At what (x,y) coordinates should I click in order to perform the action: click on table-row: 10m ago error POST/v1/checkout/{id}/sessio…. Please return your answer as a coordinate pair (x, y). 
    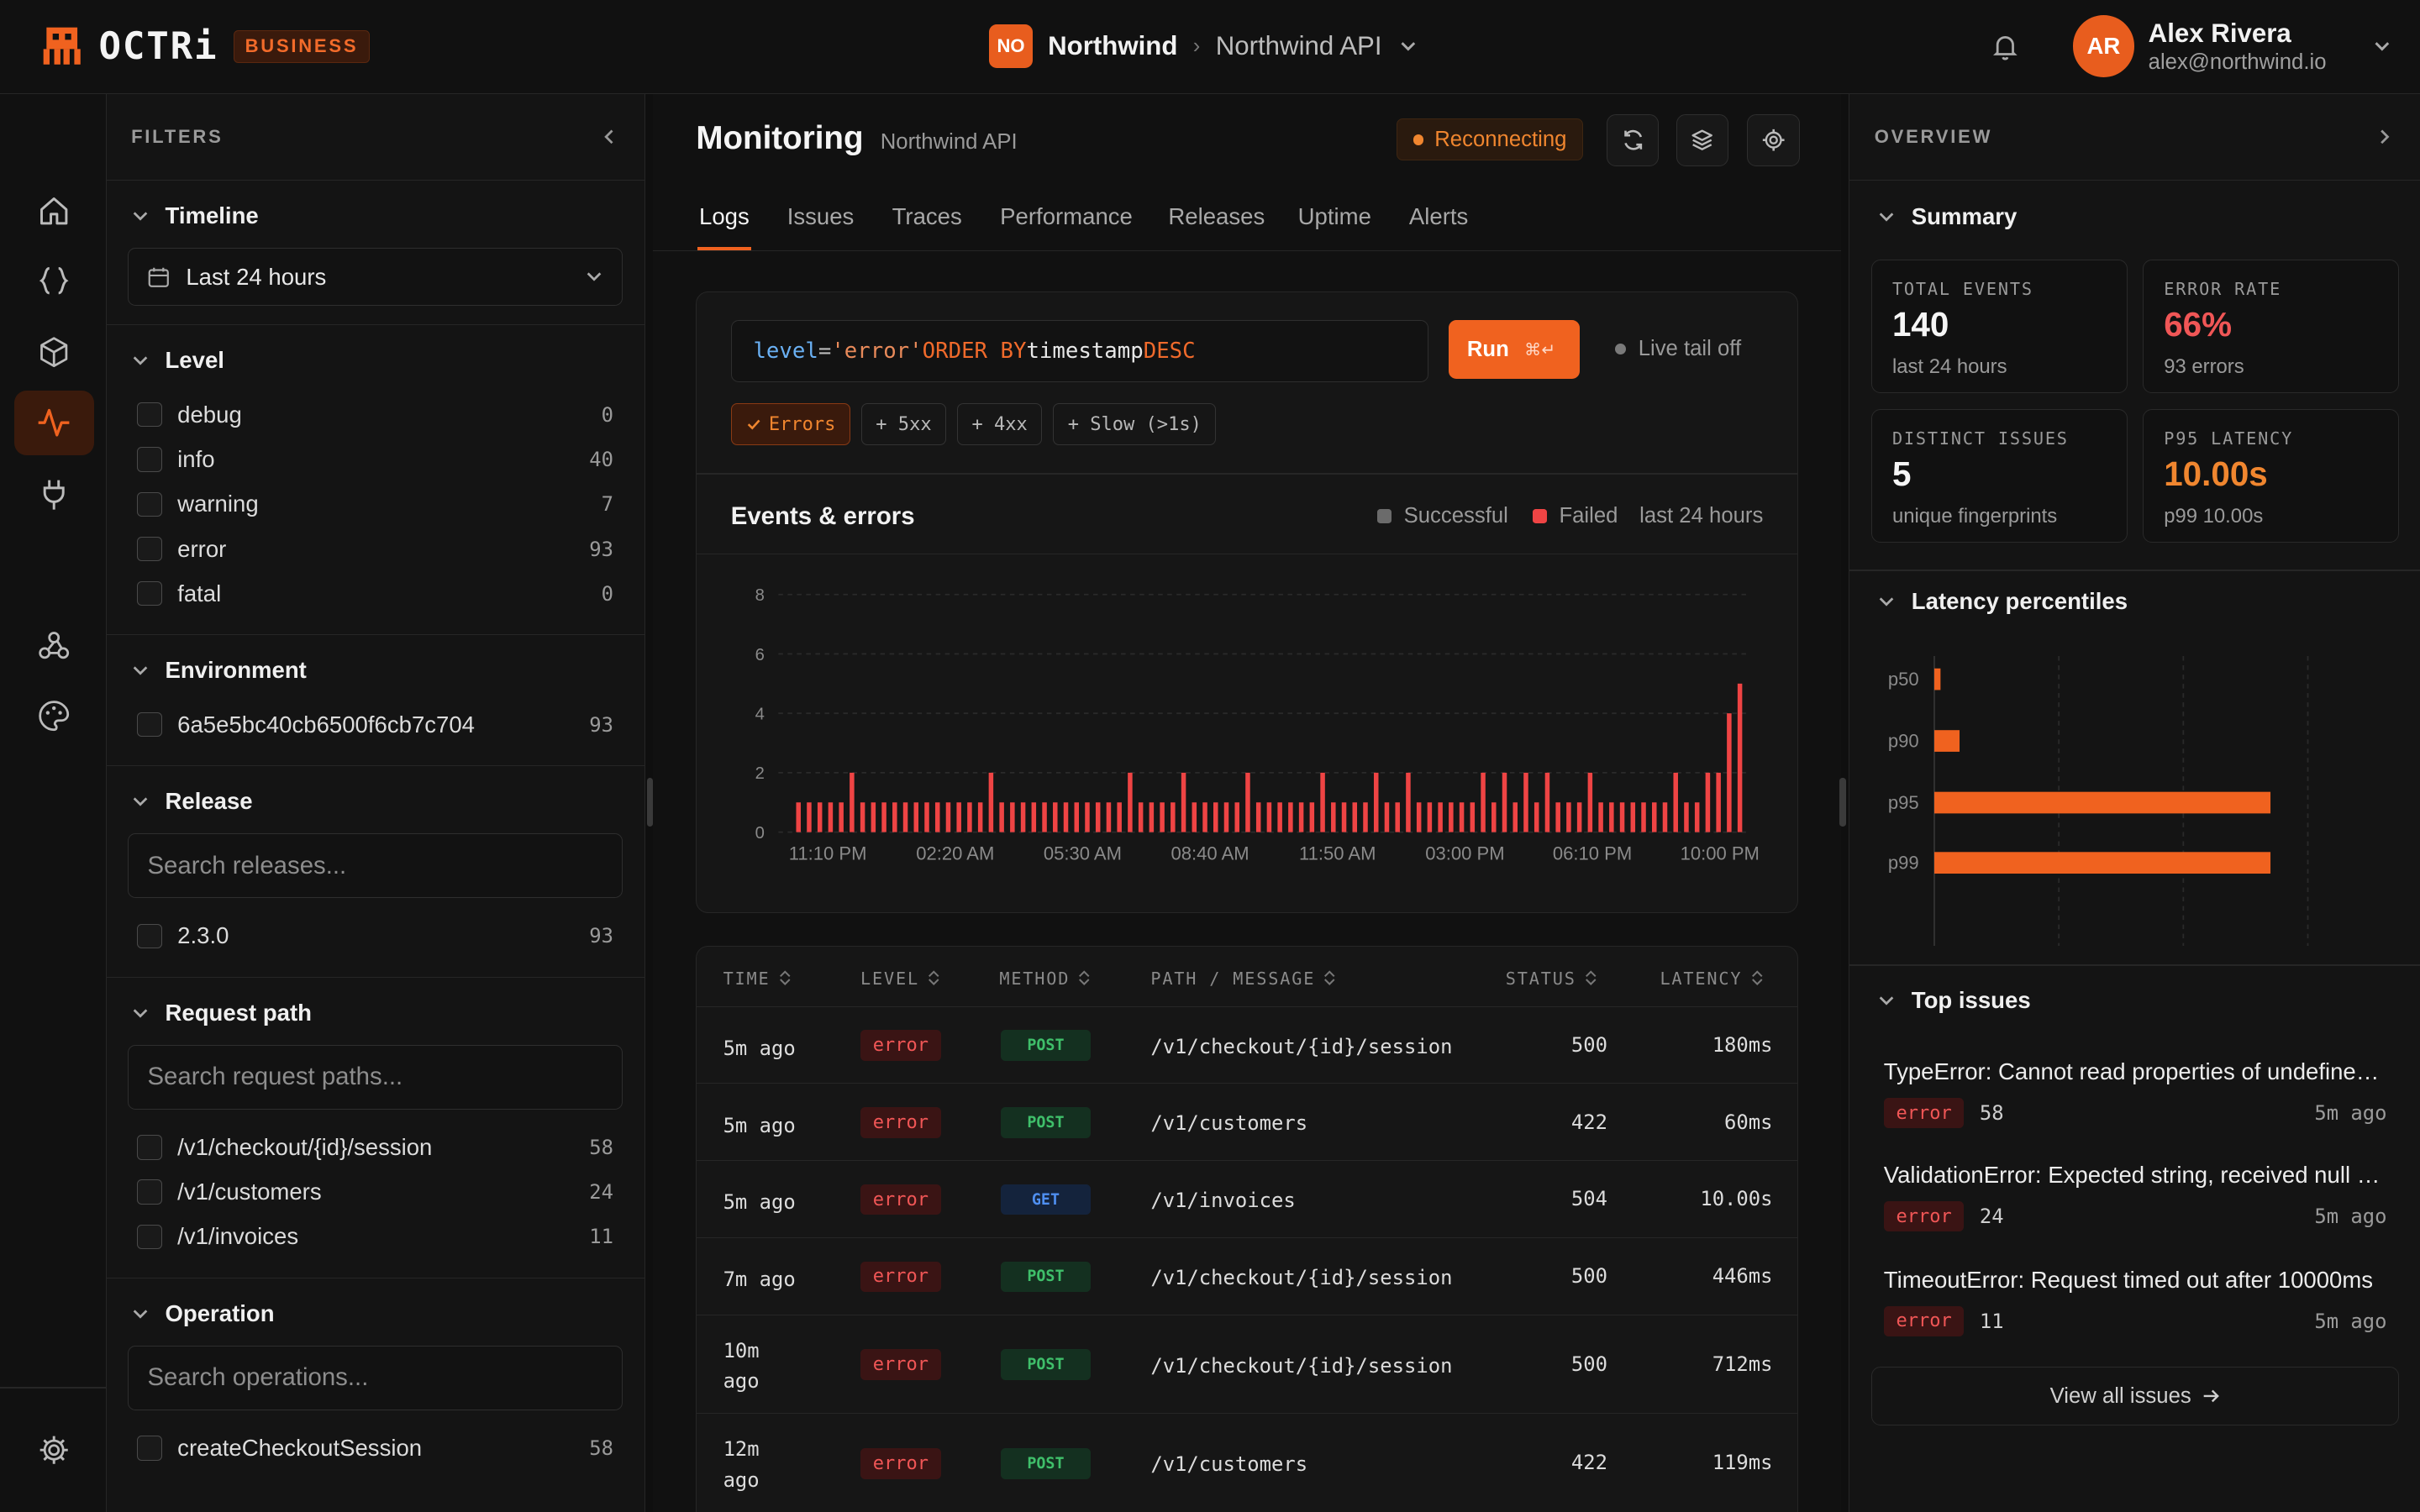
    Looking at the image, I should click on (1247, 1365).